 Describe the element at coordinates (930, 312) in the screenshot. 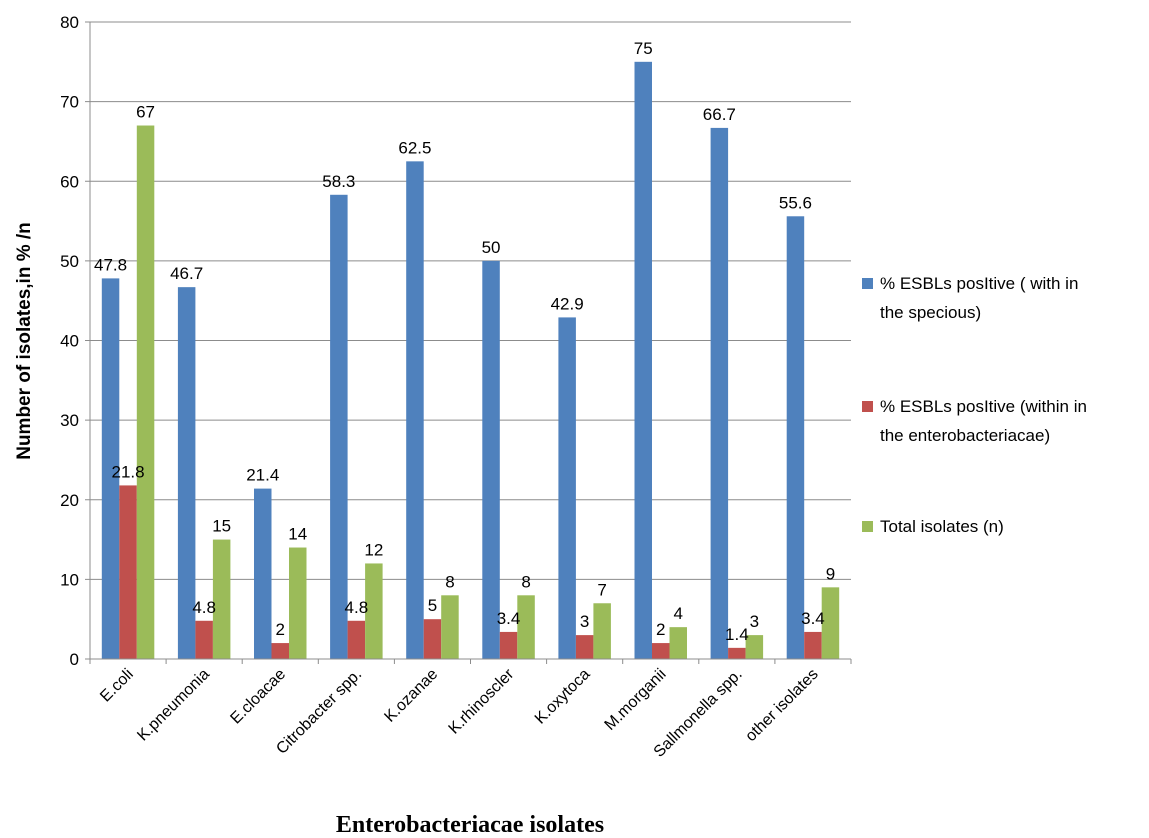

I see `legend-label: the specious)` at that location.